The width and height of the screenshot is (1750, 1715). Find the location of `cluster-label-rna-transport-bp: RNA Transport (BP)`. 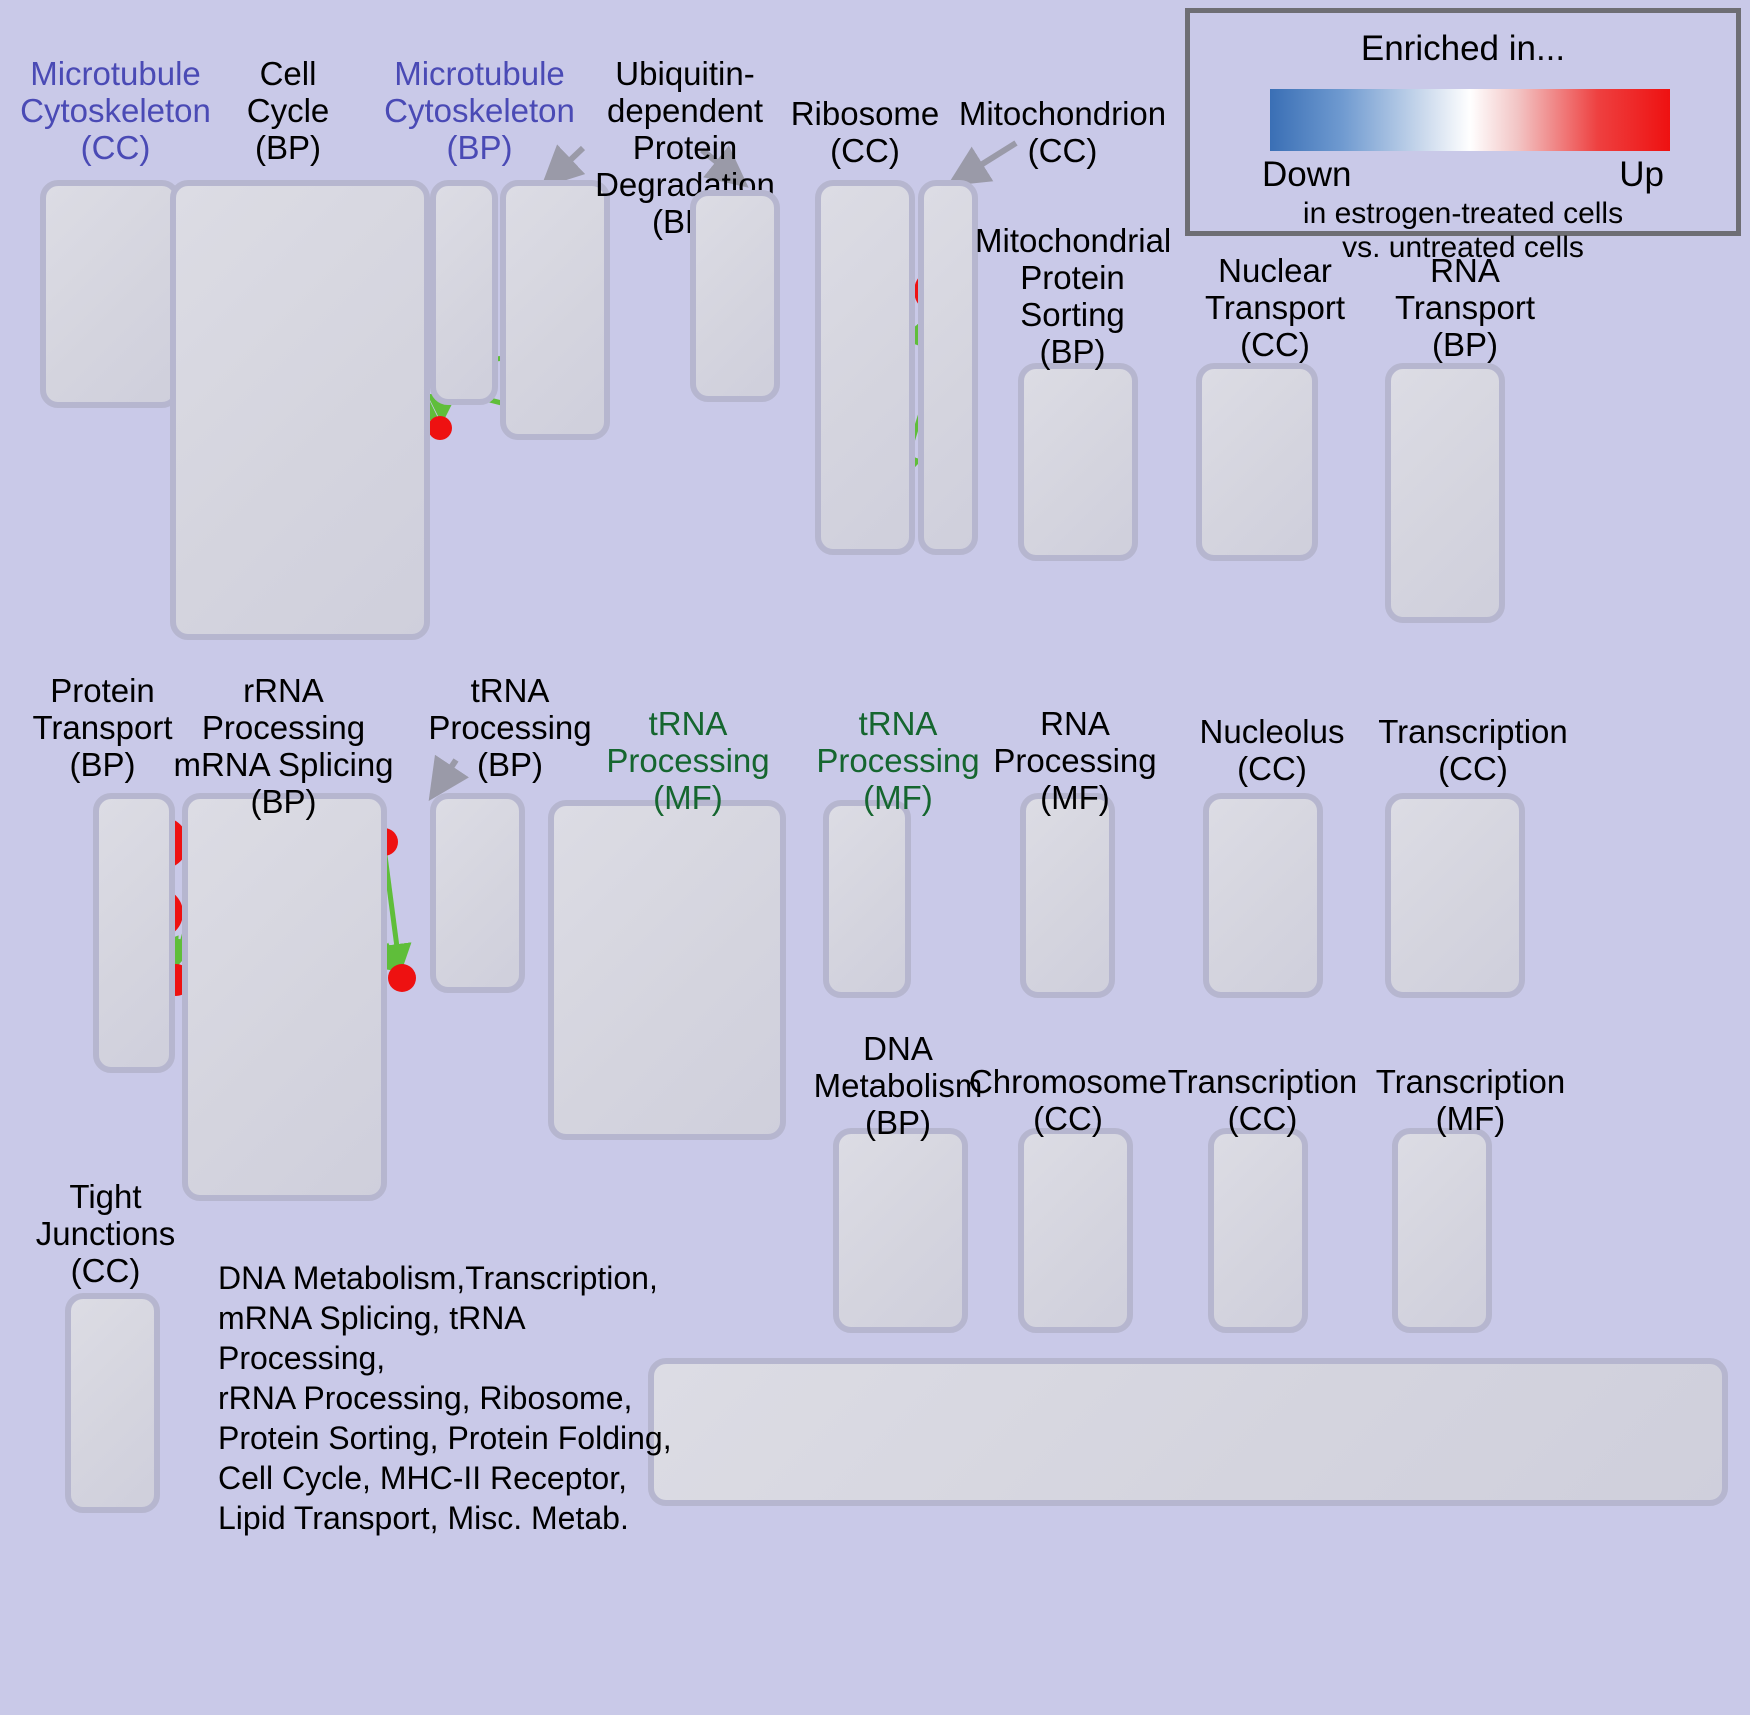

cluster-label-rna-transport-bp: RNA Transport (BP) is located at coordinates (1465, 307).